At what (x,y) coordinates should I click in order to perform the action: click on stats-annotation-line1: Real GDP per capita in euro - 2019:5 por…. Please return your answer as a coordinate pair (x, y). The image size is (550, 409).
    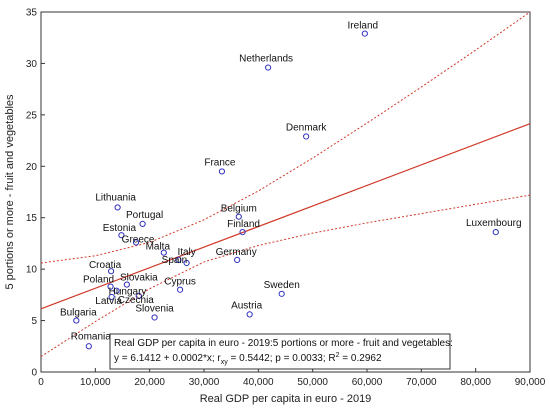
    Looking at the image, I should click on (283, 343).